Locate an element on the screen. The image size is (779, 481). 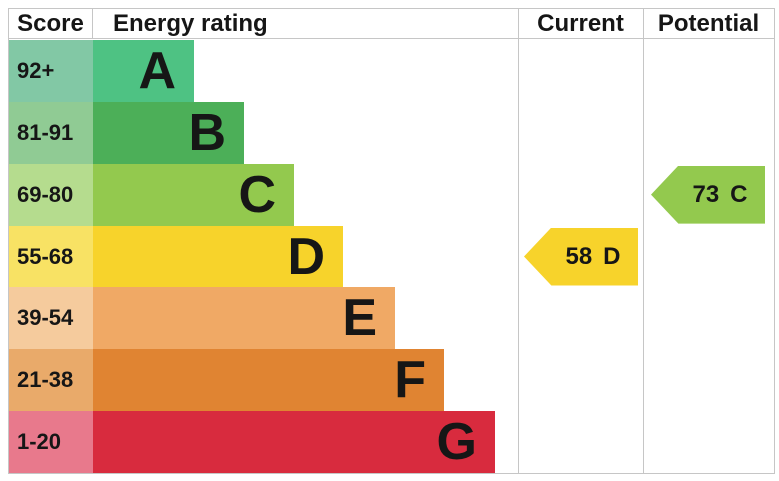
current-rating-score: 58 is located at coordinates (579, 256).